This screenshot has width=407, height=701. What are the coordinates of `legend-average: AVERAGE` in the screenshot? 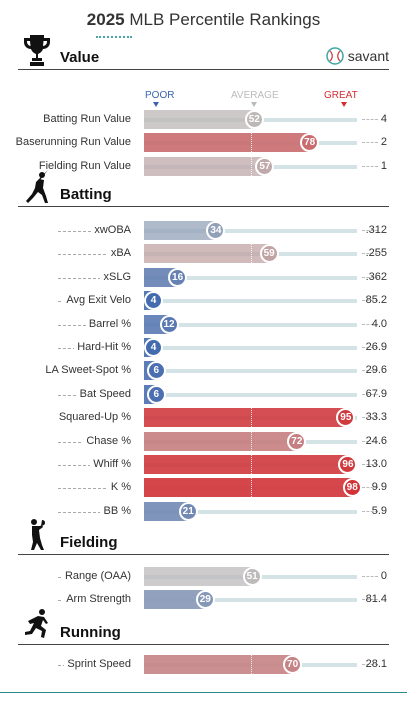 It's located at (255, 95).